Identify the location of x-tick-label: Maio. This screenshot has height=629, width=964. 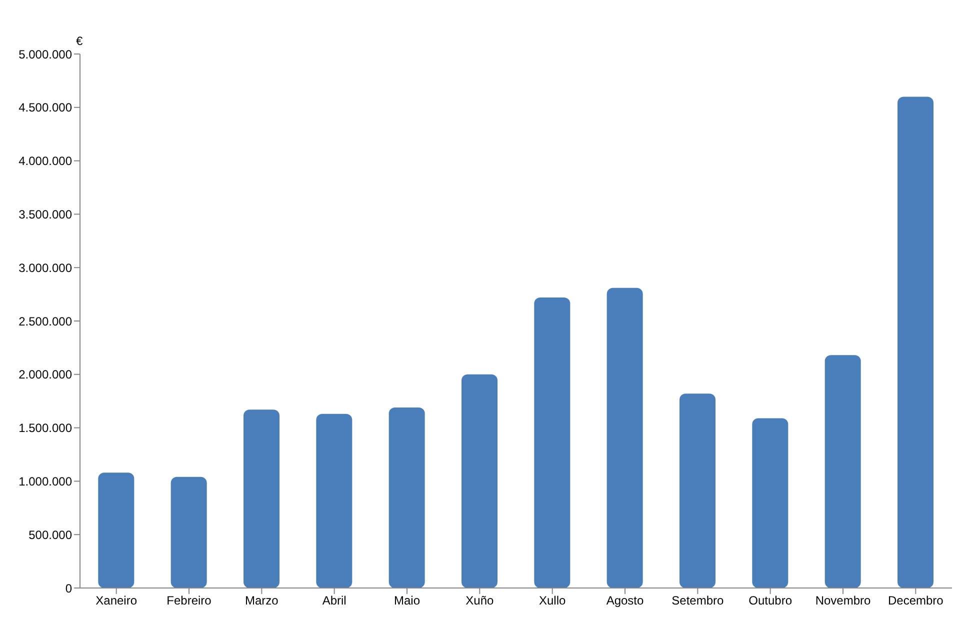
(407, 601).